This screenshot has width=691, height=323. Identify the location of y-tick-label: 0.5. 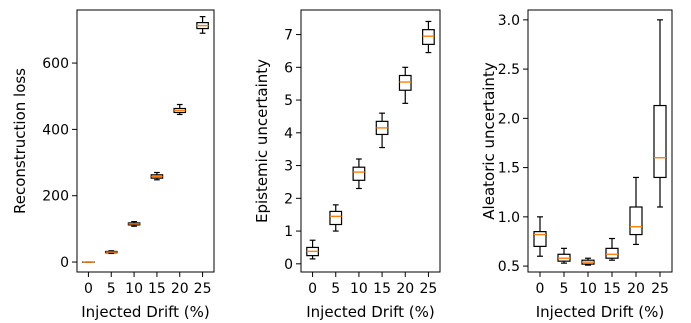
(509, 267).